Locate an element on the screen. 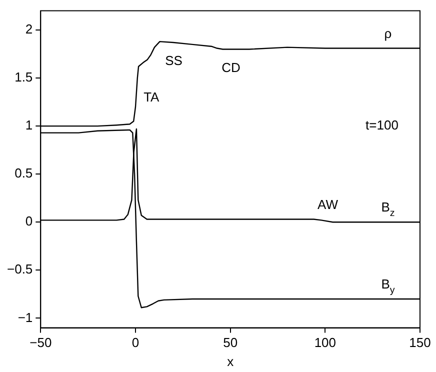 This screenshot has height=372, width=436. y-tick-label: −1 is located at coordinates (25, 317).